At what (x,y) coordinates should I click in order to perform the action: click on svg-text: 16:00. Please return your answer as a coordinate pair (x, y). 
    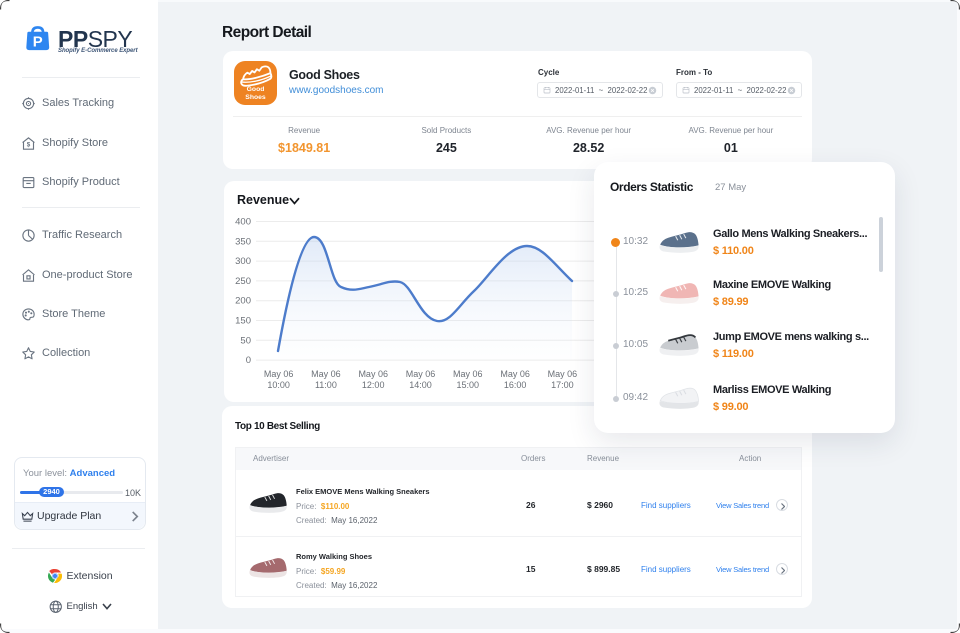
    Looking at the image, I should click on (515, 385).